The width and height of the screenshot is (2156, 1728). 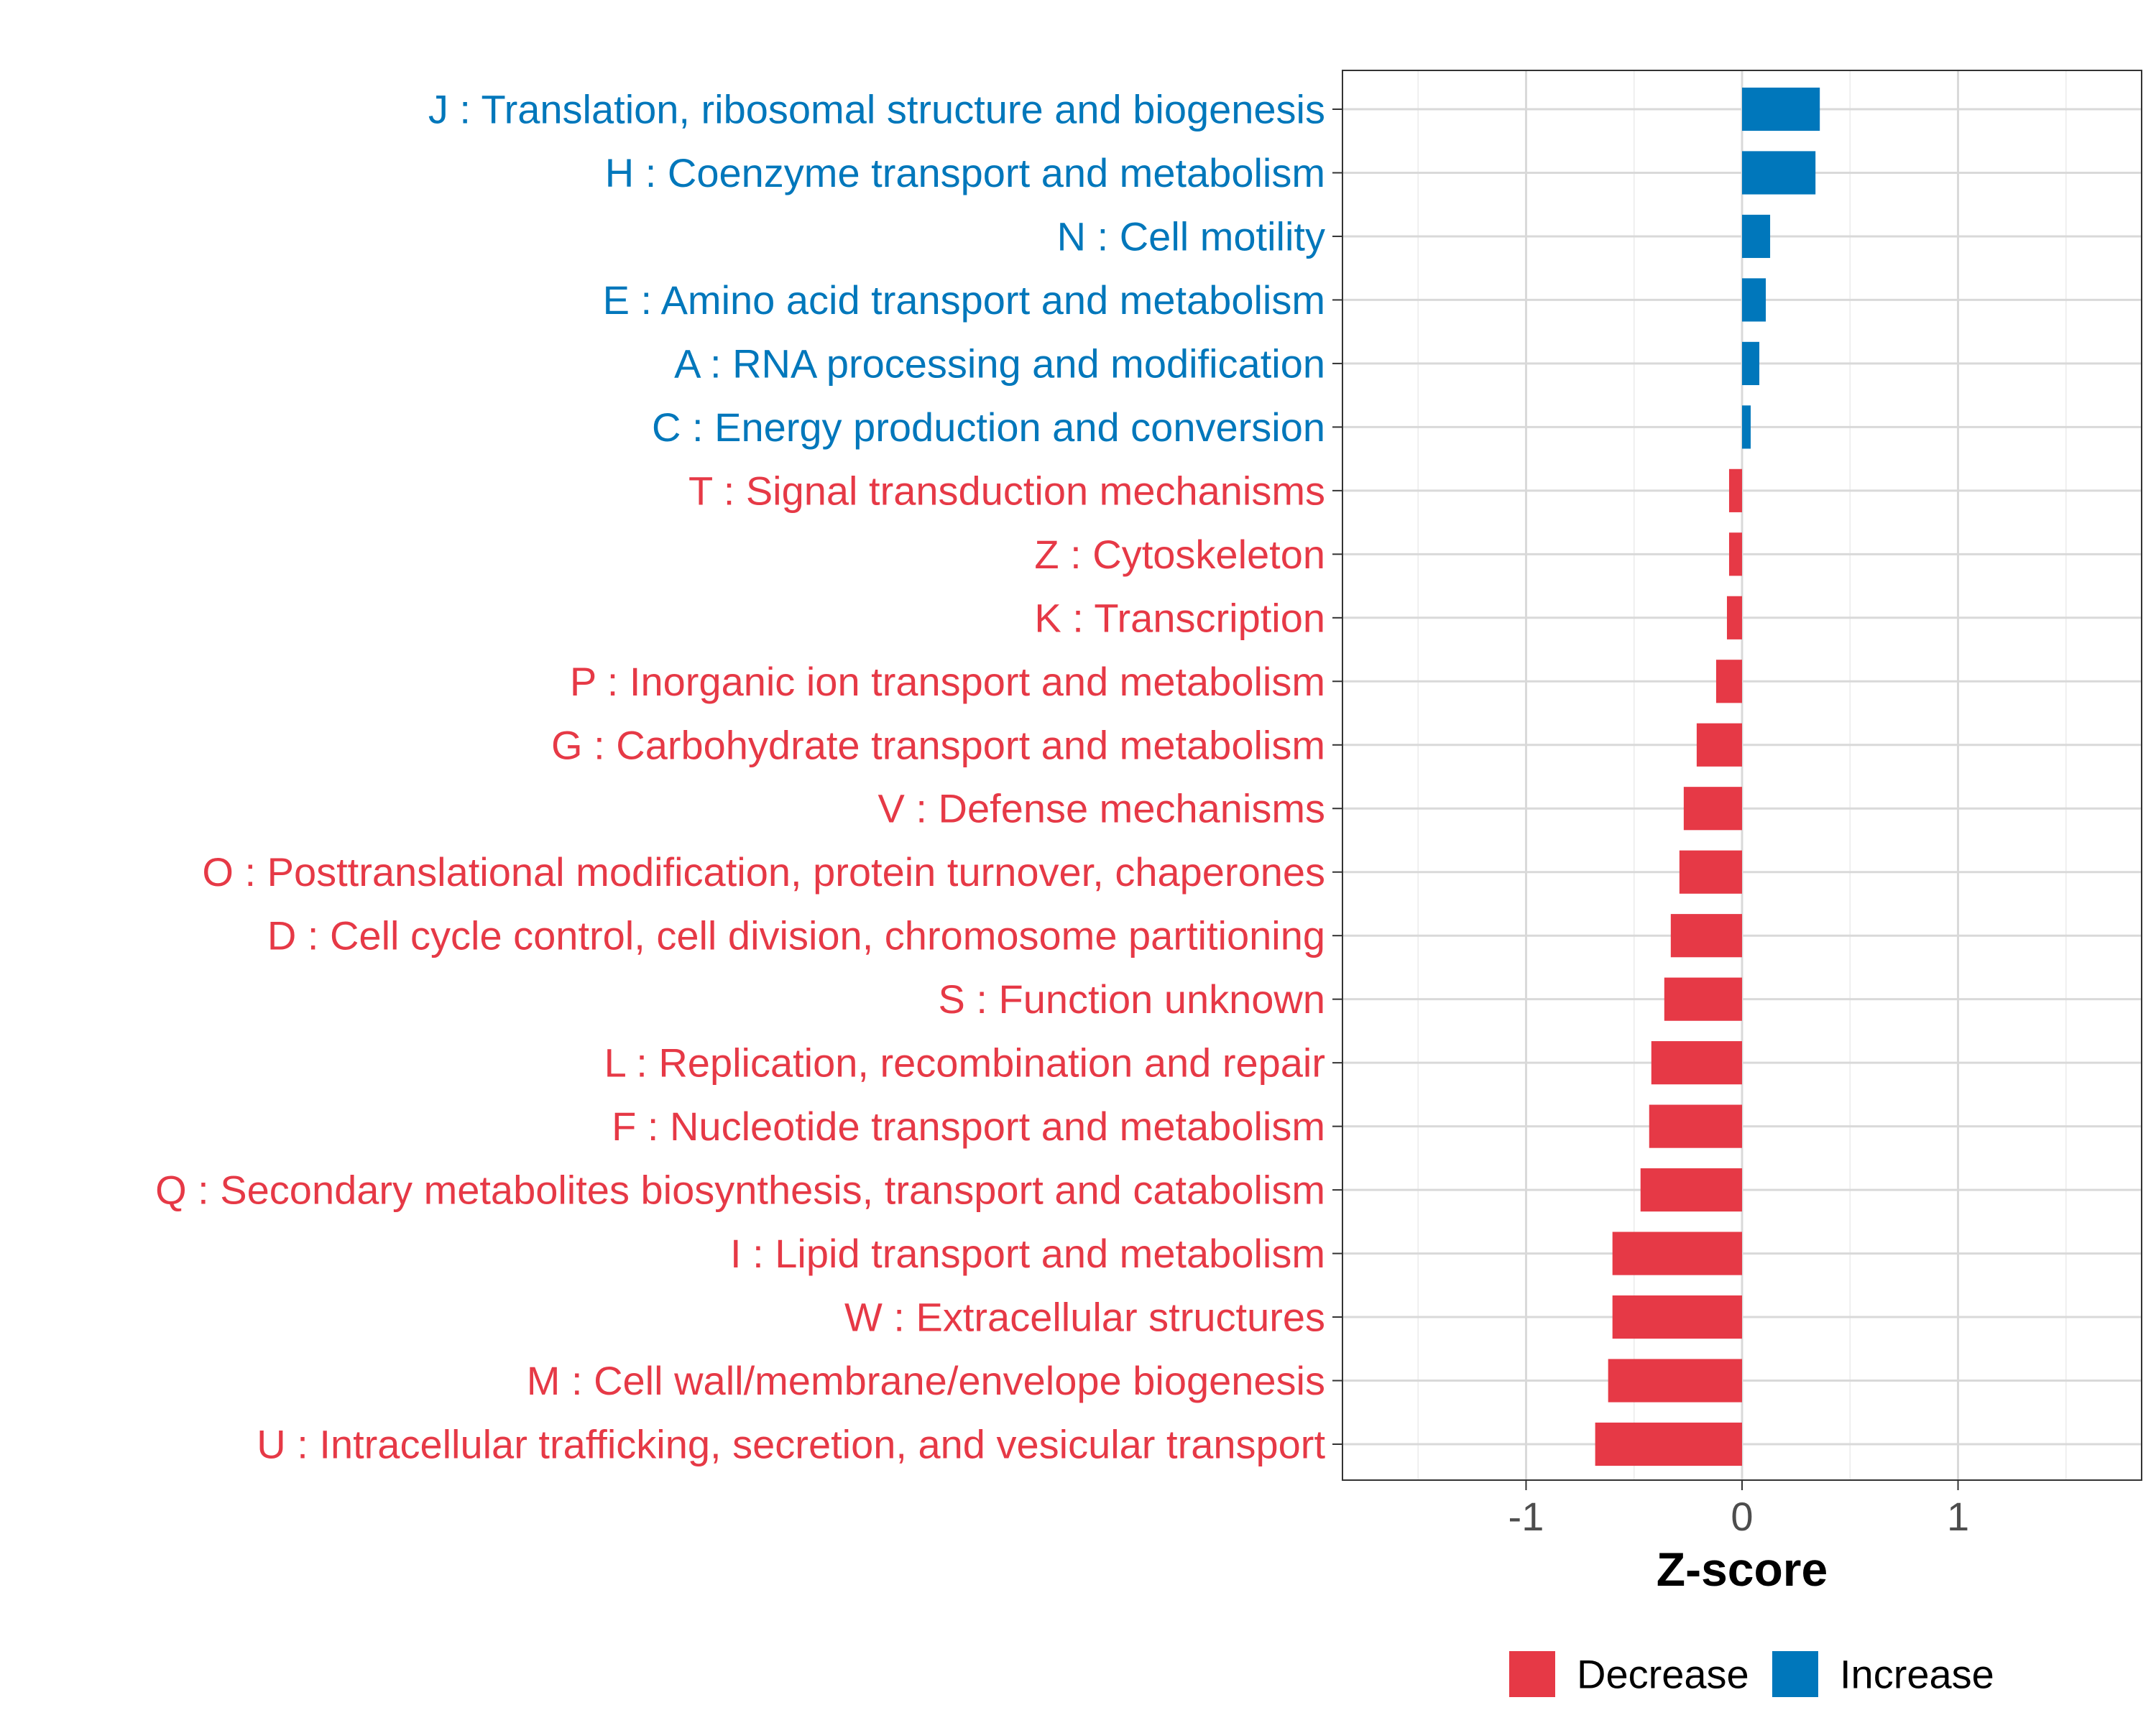 What do you see at coordinates (1743, 1570) in the screenshot?
I see `x-axis-title: Z-score` at bounding box center [1743, 1570].